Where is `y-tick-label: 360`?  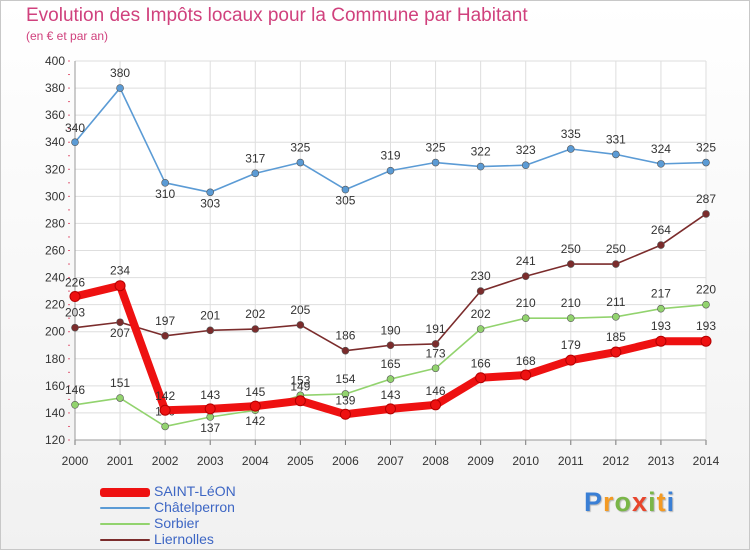
y-tick-label: 360 is located at coordinates (55, 115).